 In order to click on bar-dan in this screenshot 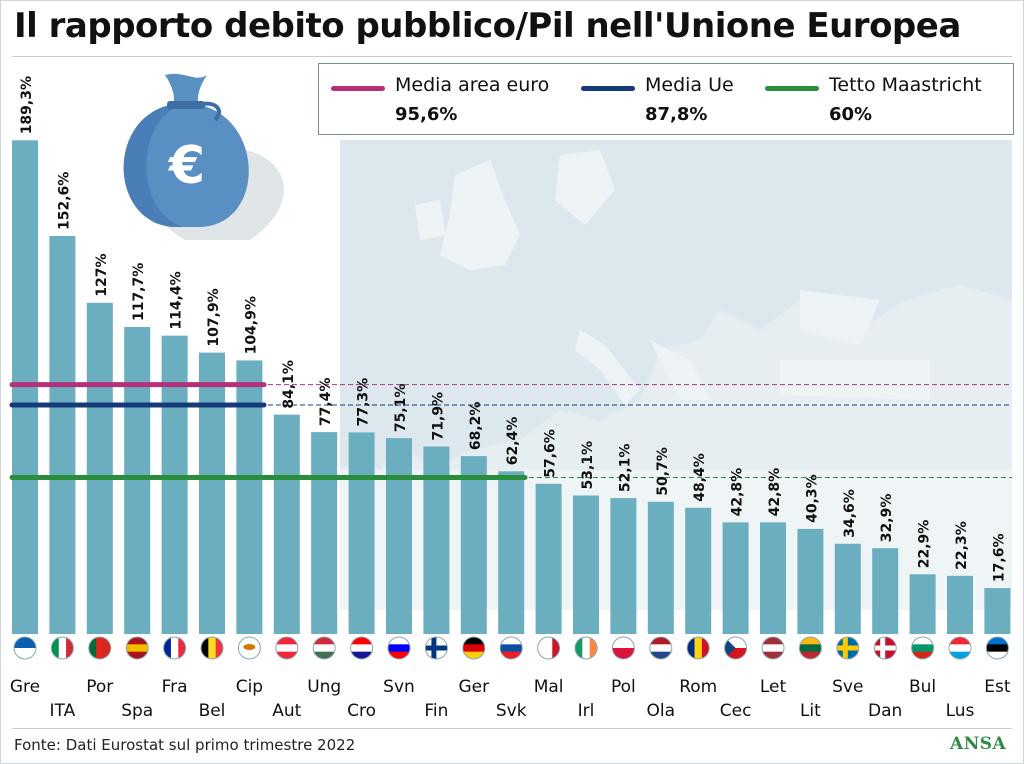, I will do `click(885, 591)`.